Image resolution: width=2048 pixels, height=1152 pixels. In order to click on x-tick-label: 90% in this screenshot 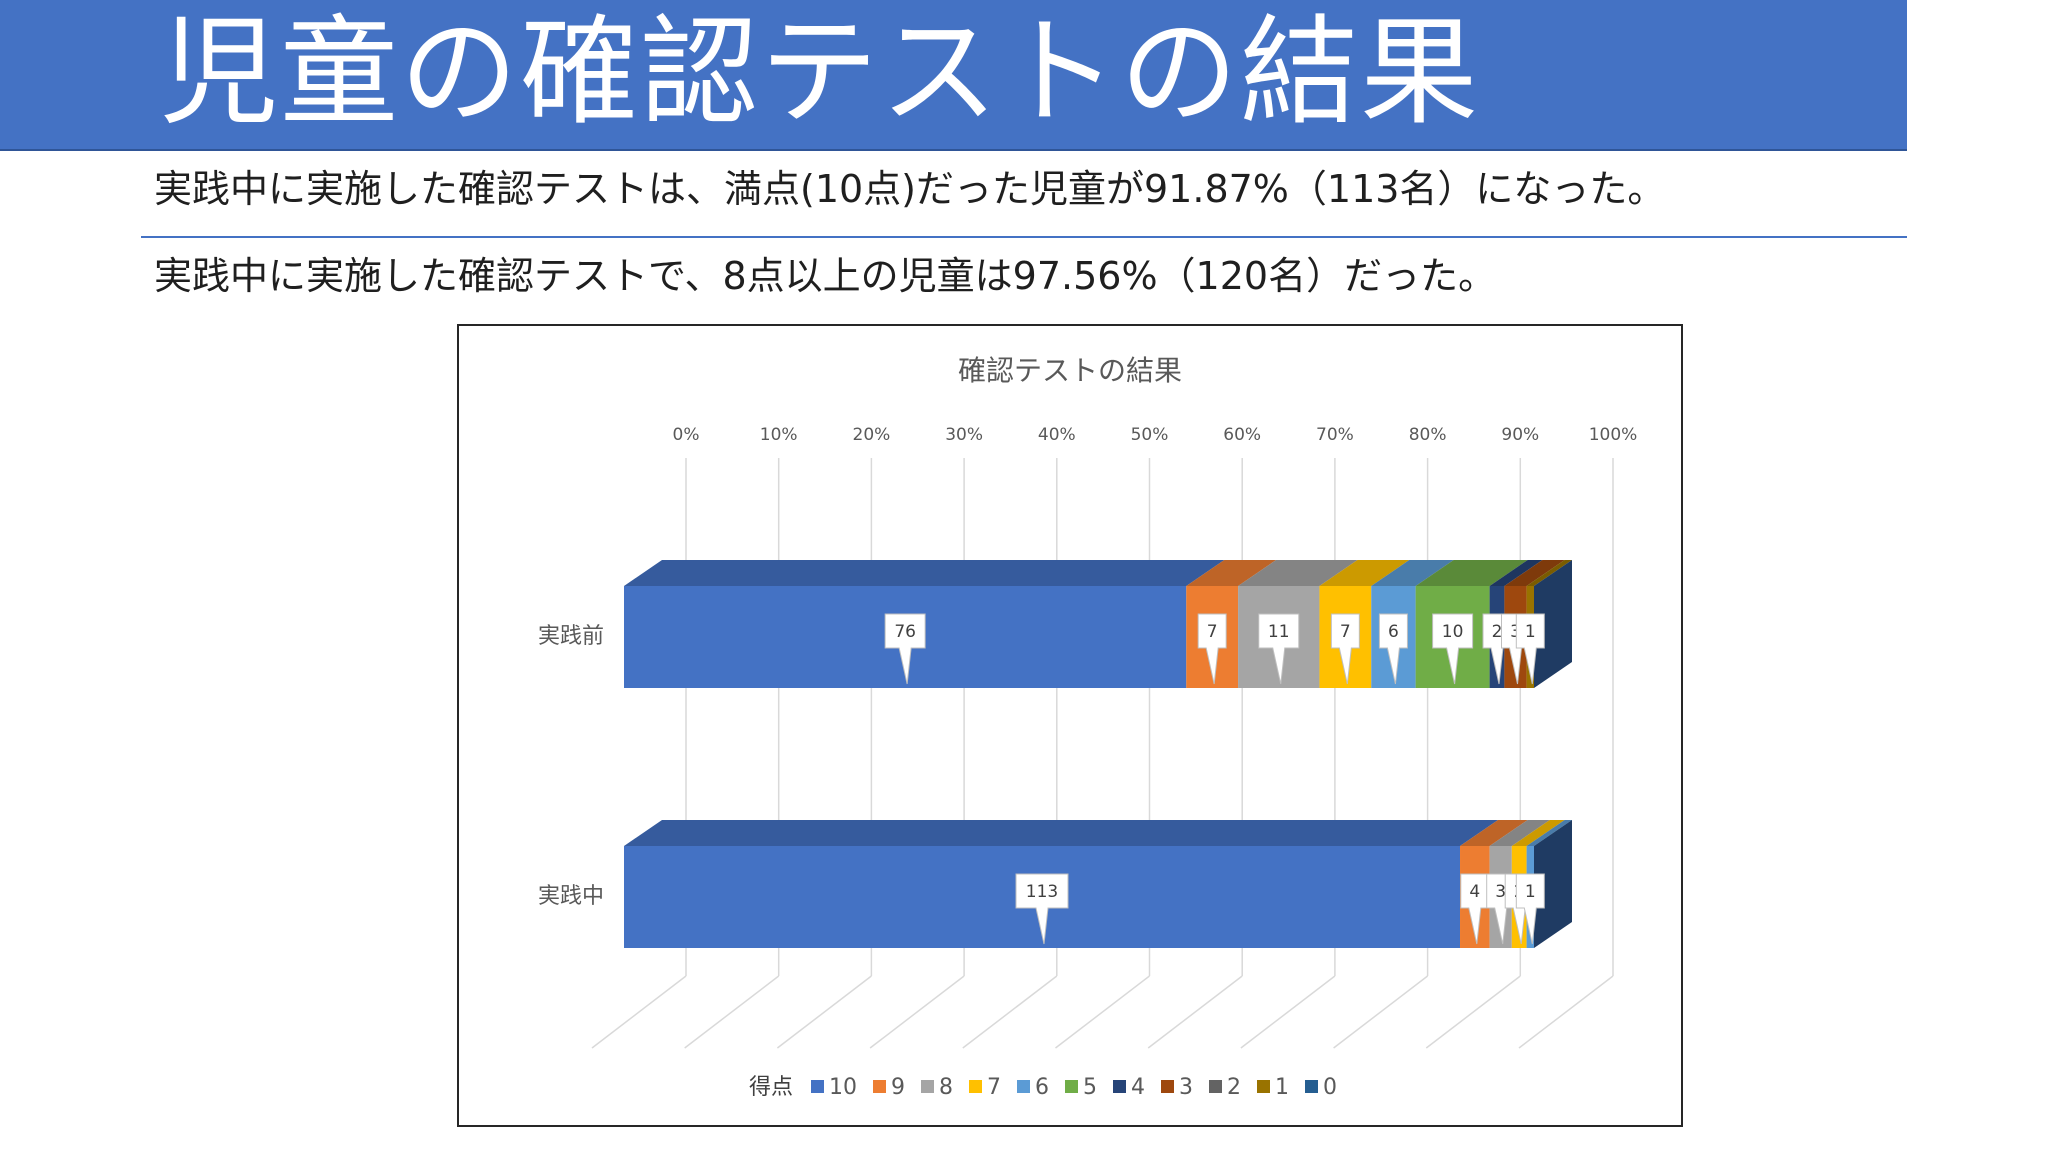, I will do `click(1520, 435)`.